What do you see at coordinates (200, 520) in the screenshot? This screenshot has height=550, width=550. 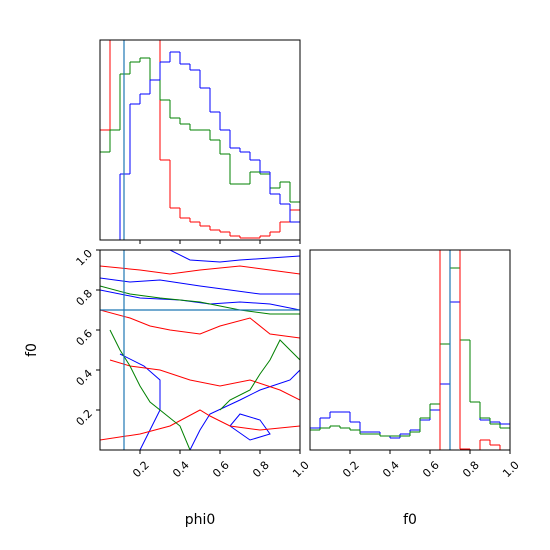 I see `x-axis-label: phi0` at bounding box center [200, 520].